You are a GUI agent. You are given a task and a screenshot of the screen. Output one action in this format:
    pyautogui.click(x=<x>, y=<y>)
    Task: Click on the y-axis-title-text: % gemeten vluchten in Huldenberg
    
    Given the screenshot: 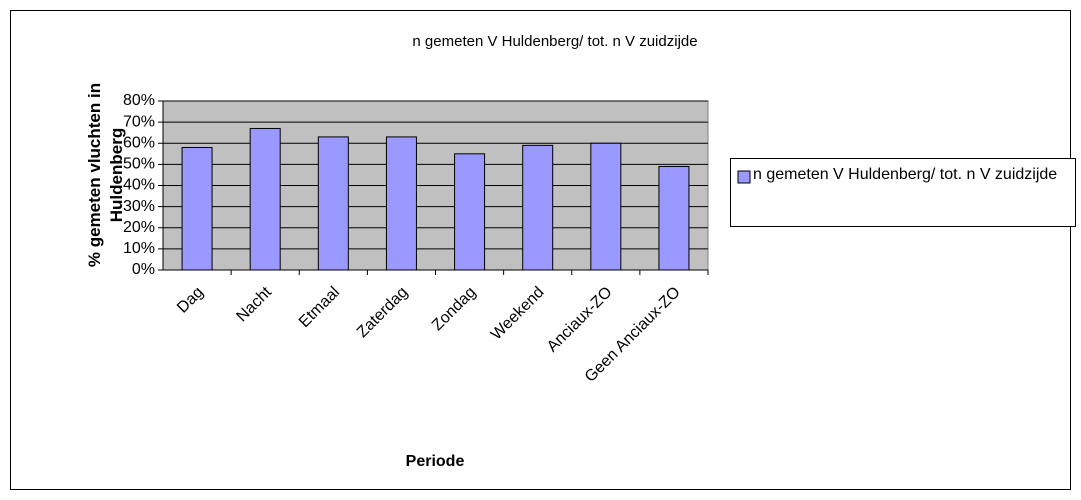 What is the action you would take?
    pyautogui.click(x=105, y=175)
    